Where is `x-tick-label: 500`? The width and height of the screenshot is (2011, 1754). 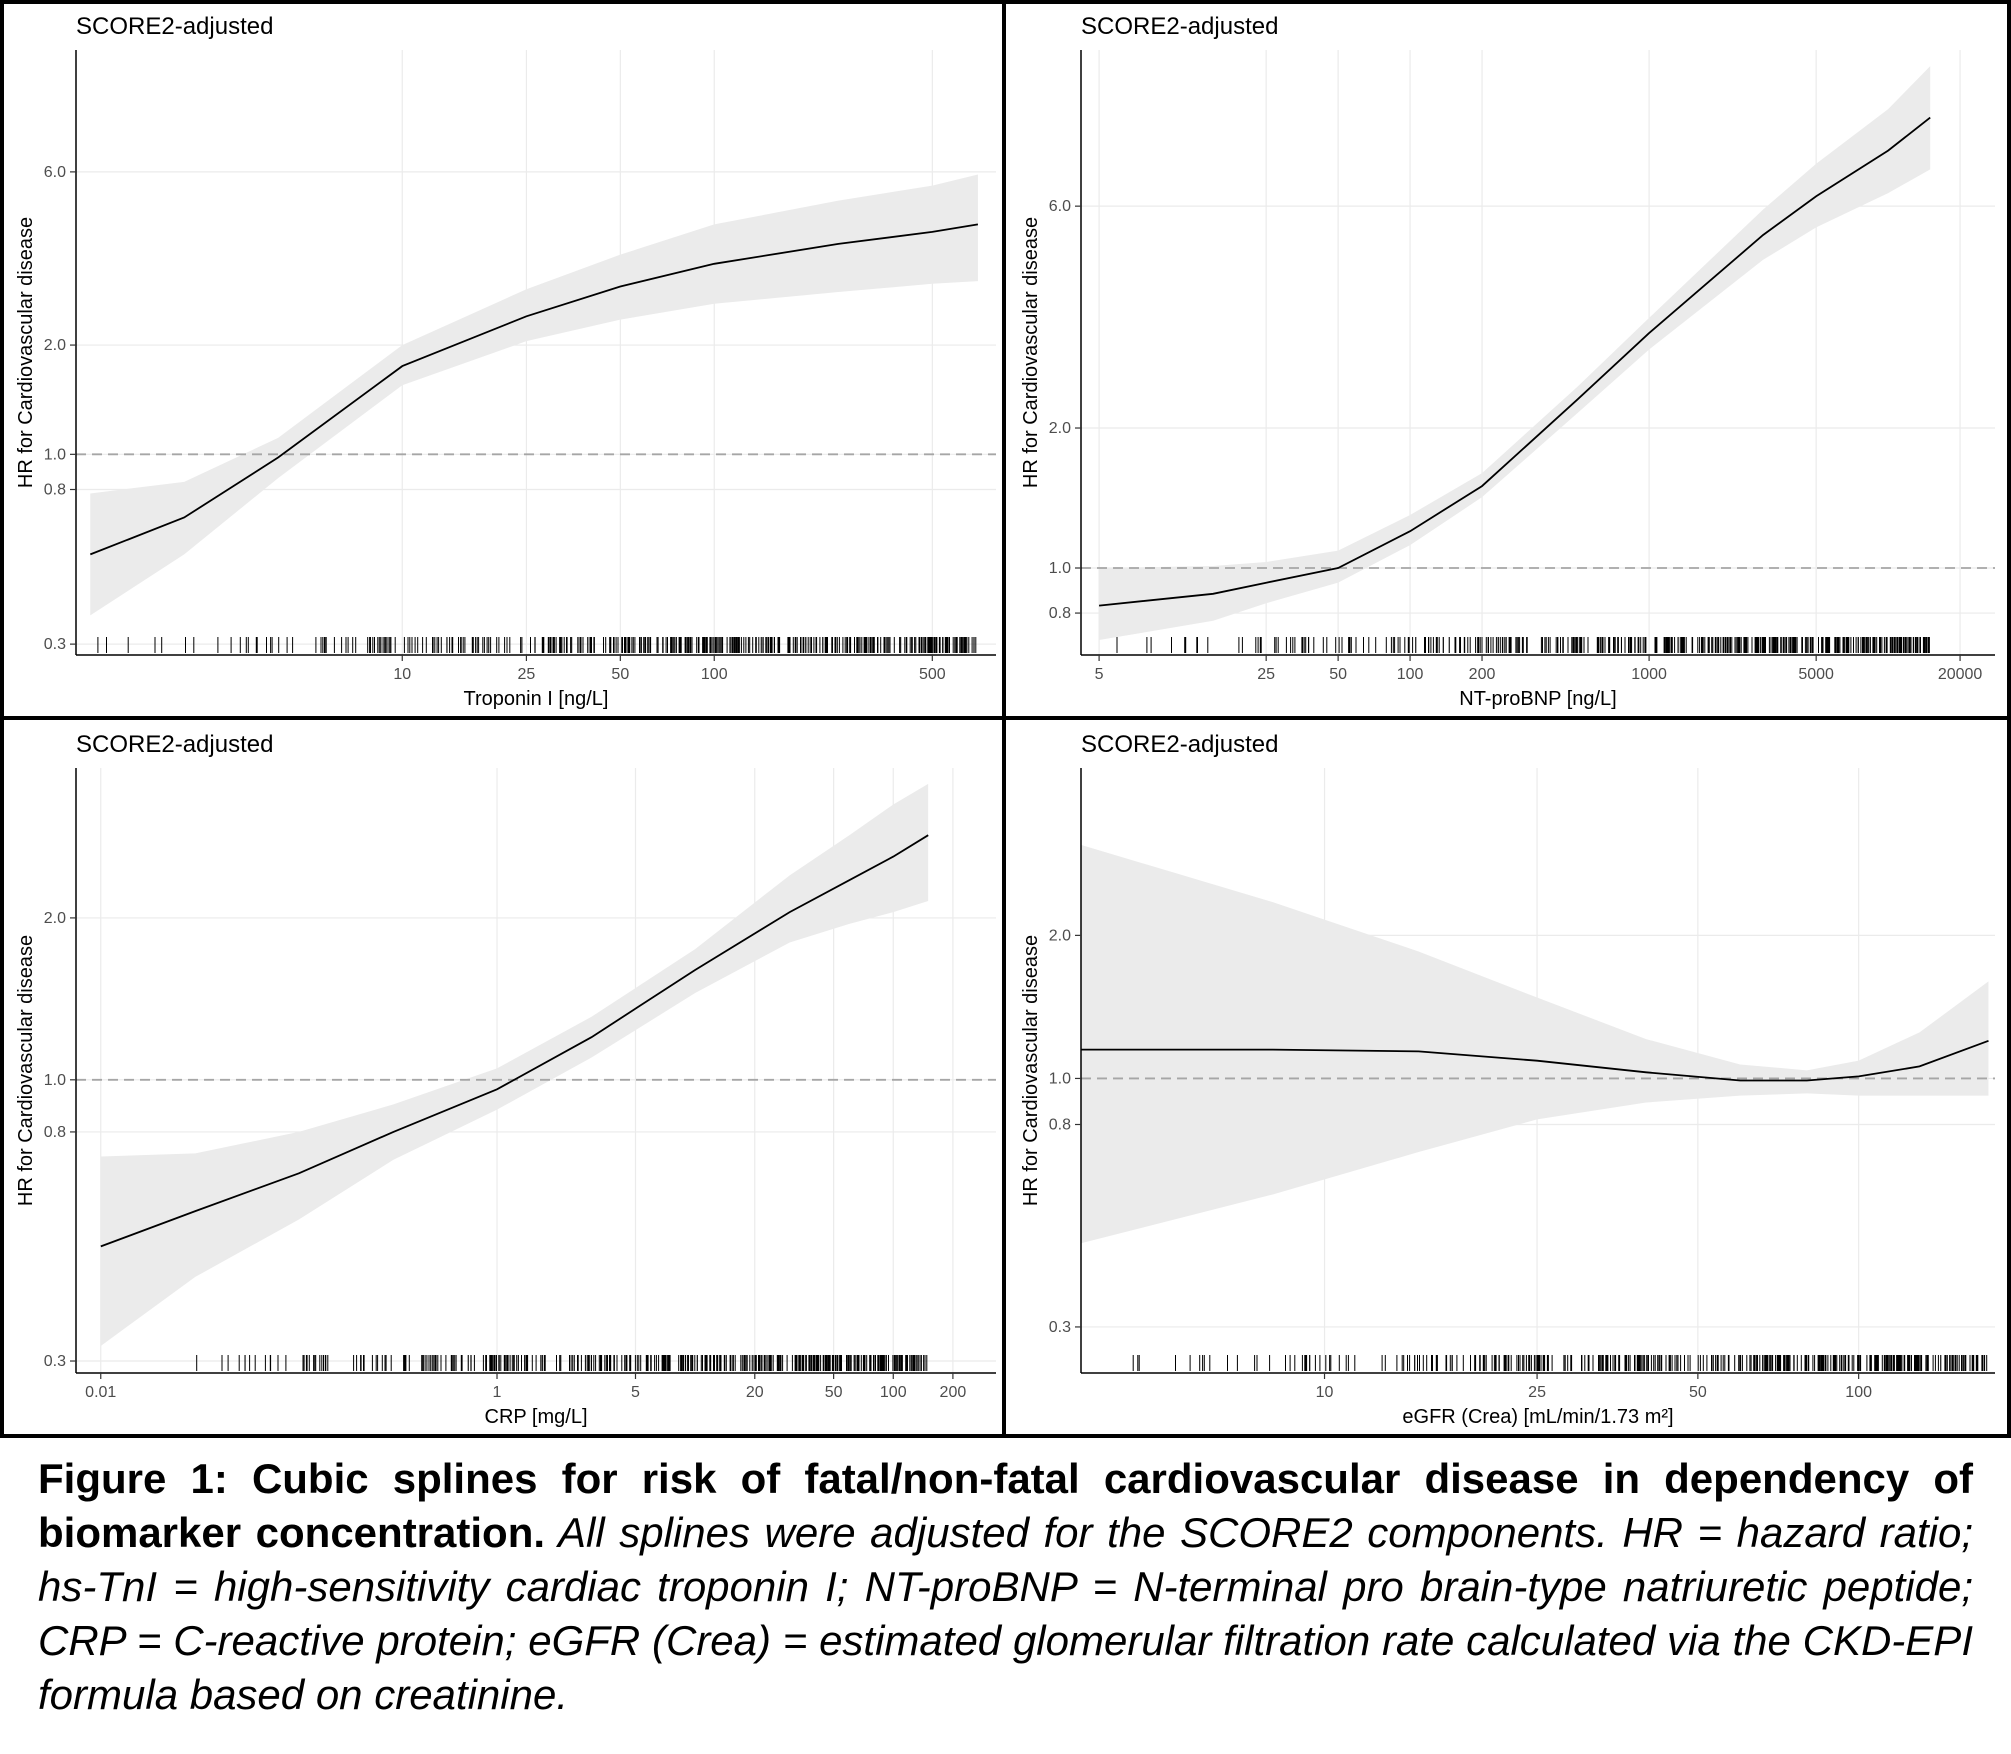 x-tick-label: 500 is located at coordinates (932, 674).